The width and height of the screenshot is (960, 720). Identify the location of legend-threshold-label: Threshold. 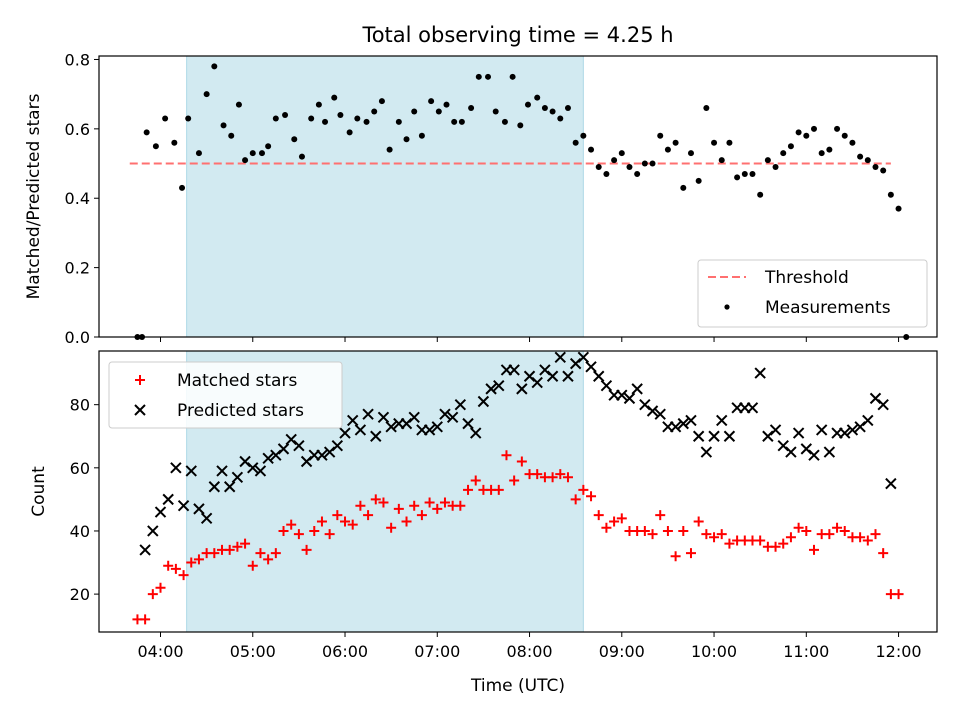
(806, 278).